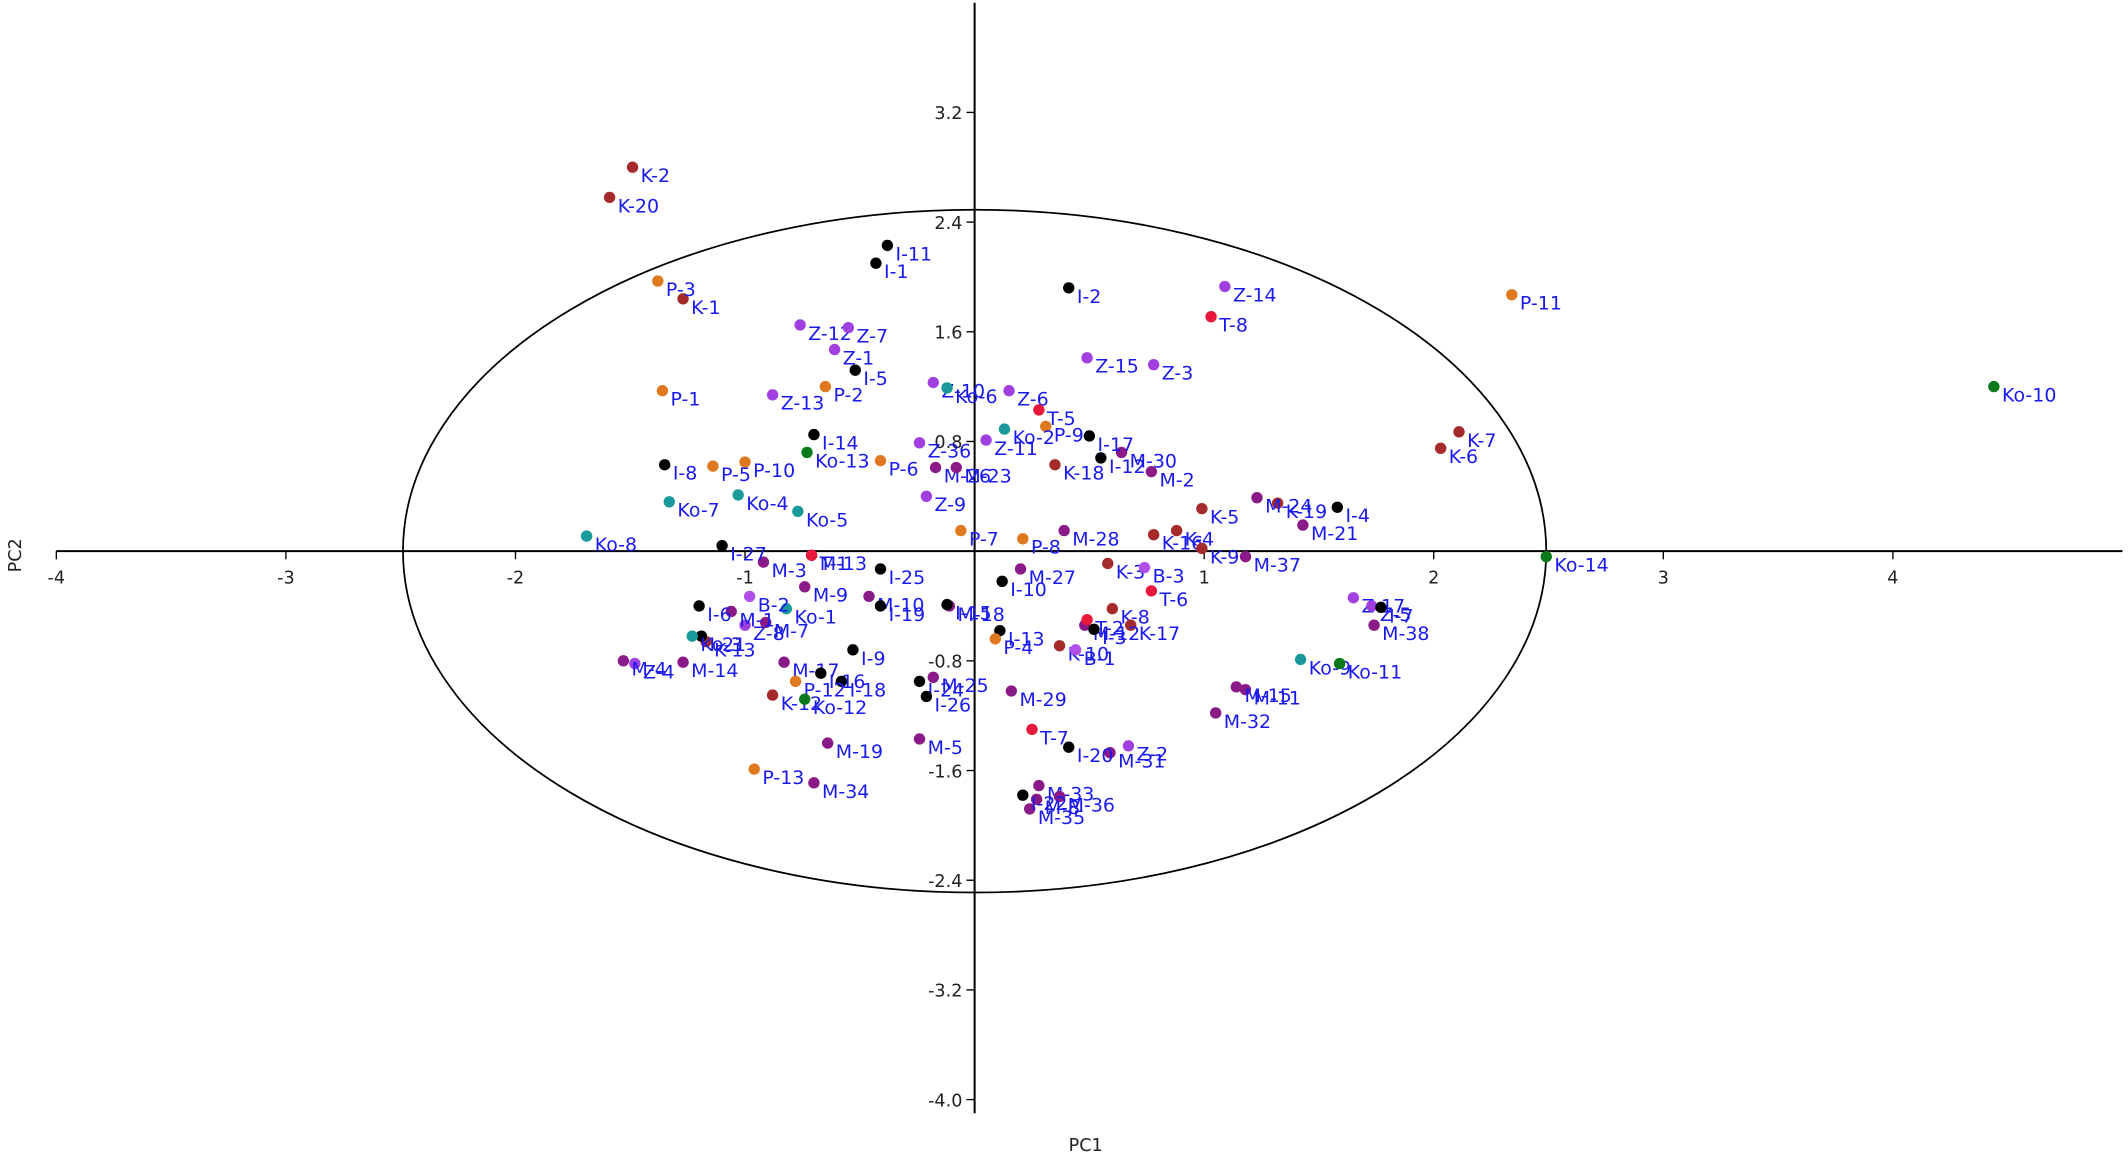 The image size is (2128, 1158). Describe the element at coordinates (873, 659) in the screenshot. I see `point-label: I-9` at that location.